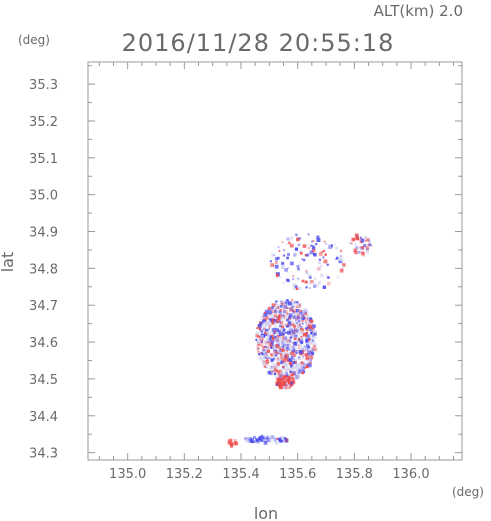  I want to click on x-tick-label: 136.0, so click(410, 474).